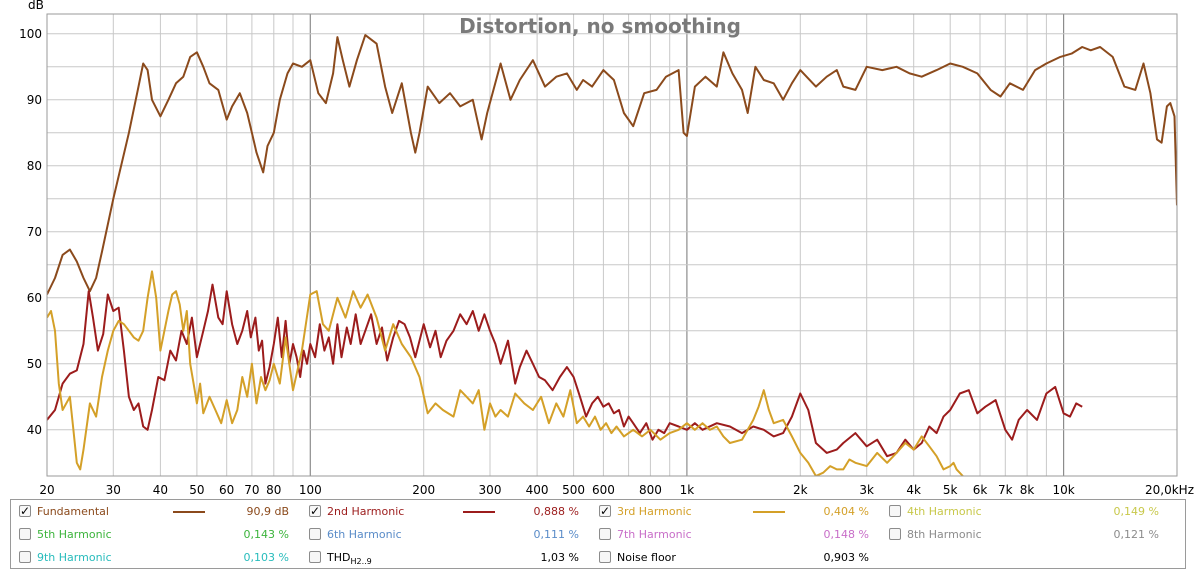 The width and height of the screenshot is (1200, 572). I want to click on 6th-harmonic-label: 6th Harmonic, so click(364, 534).